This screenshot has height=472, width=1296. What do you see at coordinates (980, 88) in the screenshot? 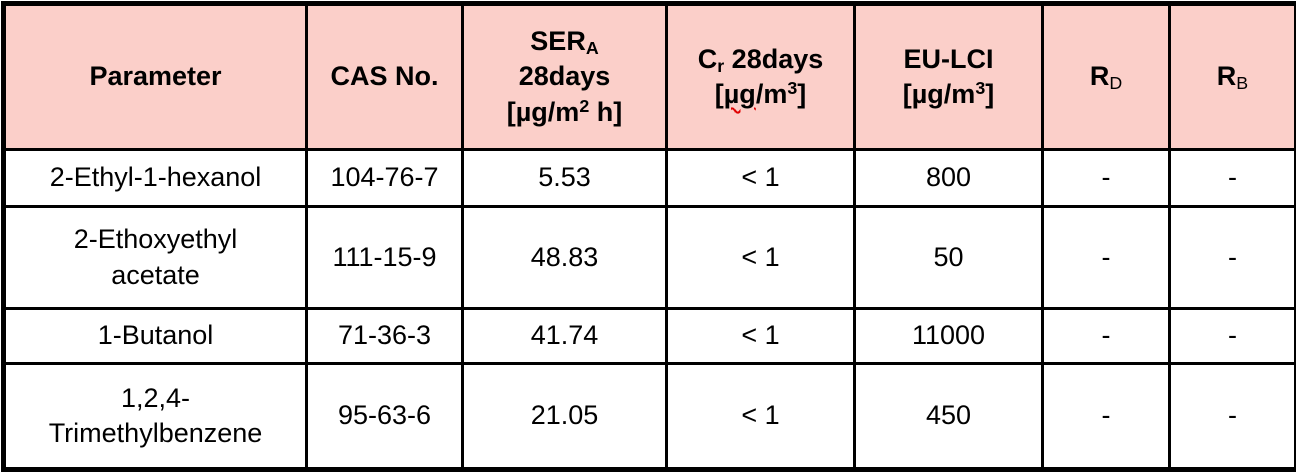
I see `eulci-unit-superscript: 3` at bounding box center [980, 88].